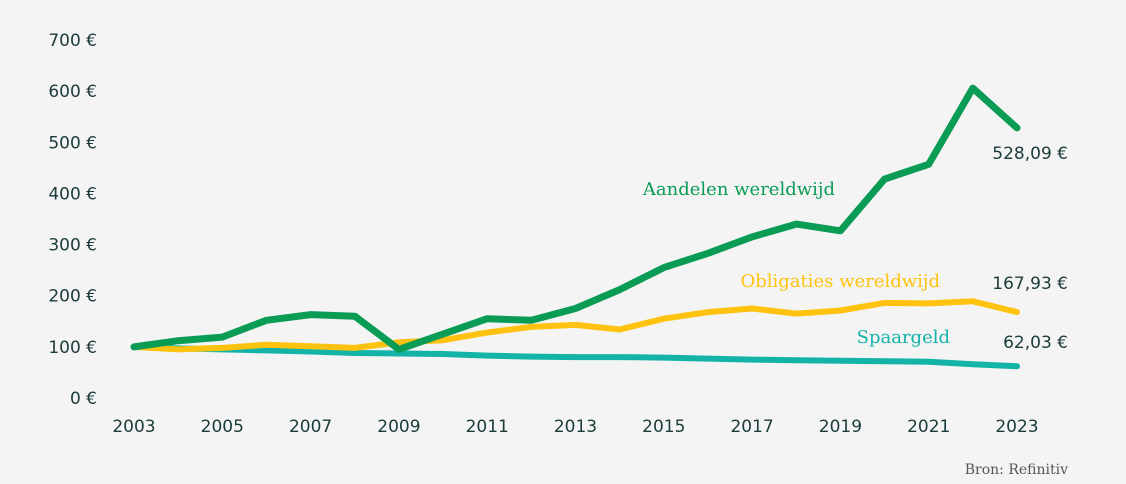  I want to click on x-tick-label: 2003, so click(133, 427).